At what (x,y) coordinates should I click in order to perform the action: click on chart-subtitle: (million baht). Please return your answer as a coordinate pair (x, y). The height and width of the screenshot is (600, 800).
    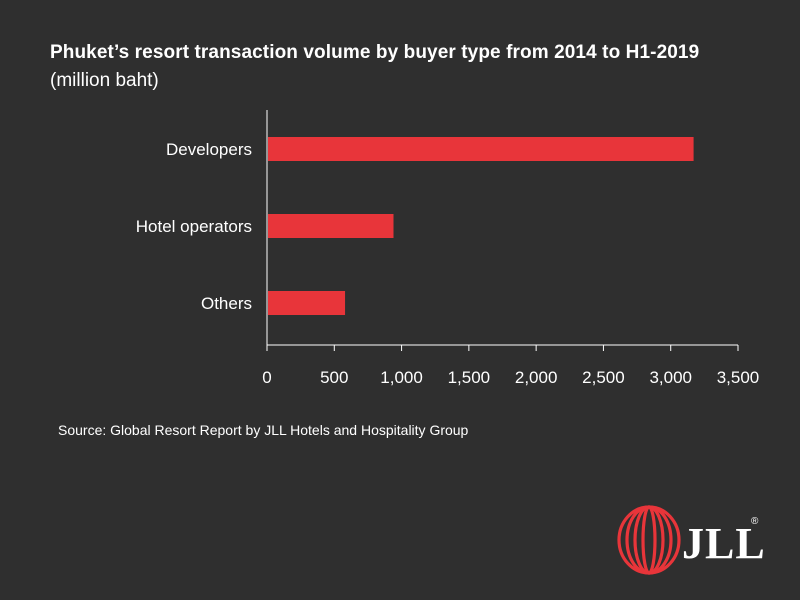
    Looking at the image, I should click on (104, 80).